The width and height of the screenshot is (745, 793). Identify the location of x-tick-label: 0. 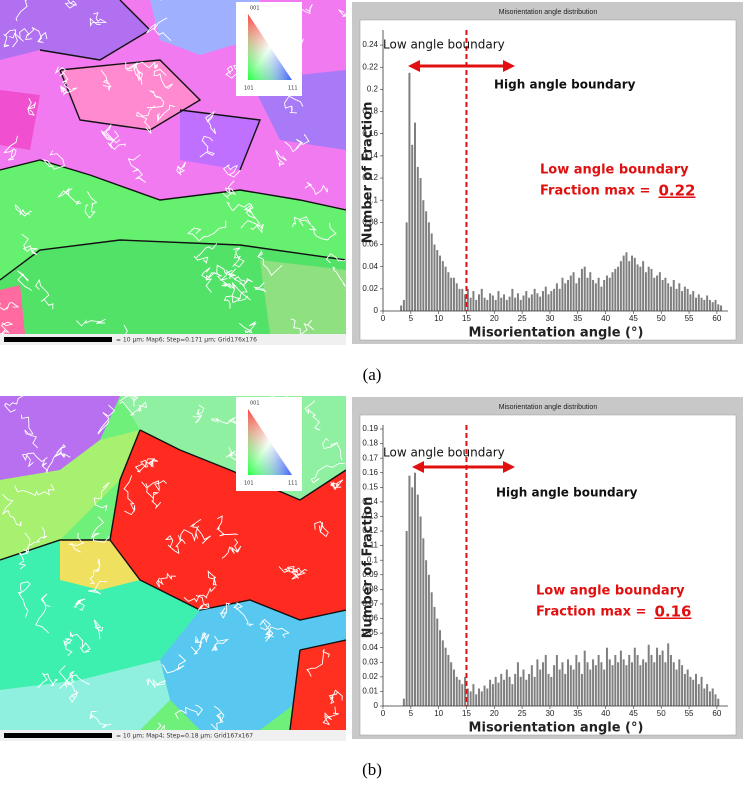
(383, 318).